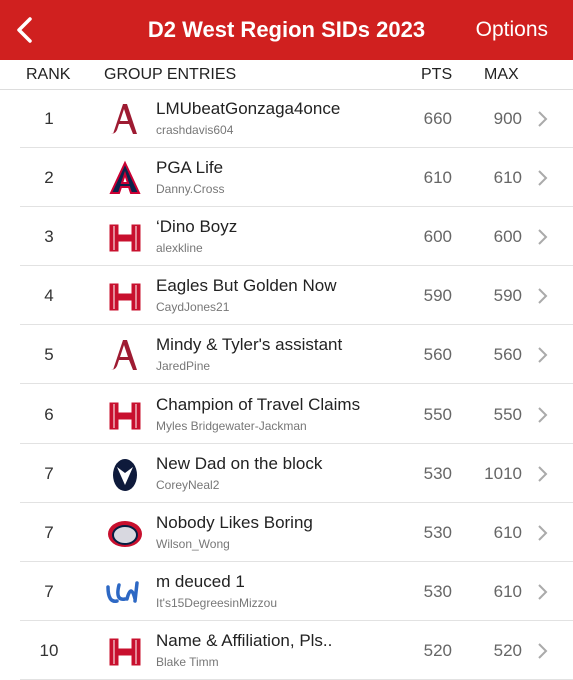 This screenshot has height=680, width=573. What do you see at coordinates (507, 118) in the screenshot?
I see `max-points: 900` at bounding box center [507, 118].